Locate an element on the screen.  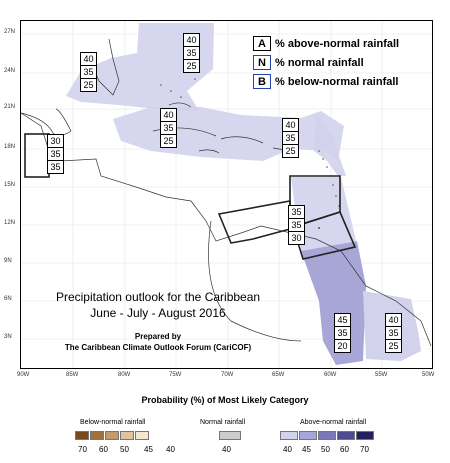
region-shade-bahamas is located at coordinates (140, 67).